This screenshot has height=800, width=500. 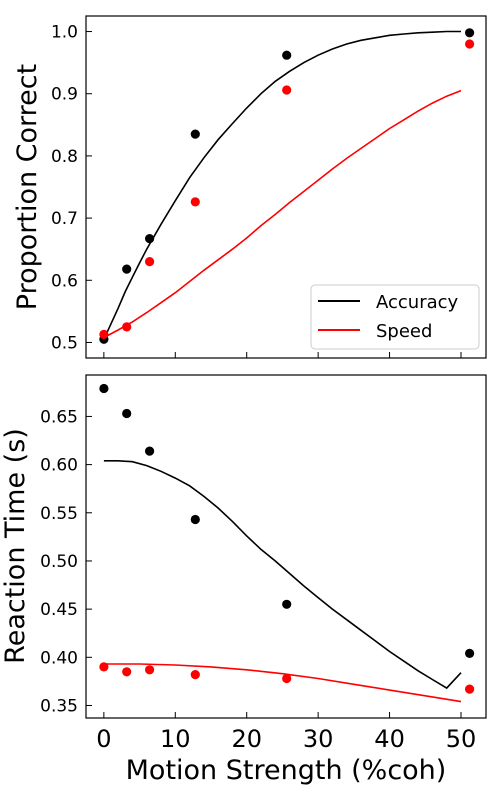 What do you see at coordinates (286, 732) in the screenshot?
I see `bottom-x-ticks: 0 10 20 30 40 50` at bounding box center [286, 732].